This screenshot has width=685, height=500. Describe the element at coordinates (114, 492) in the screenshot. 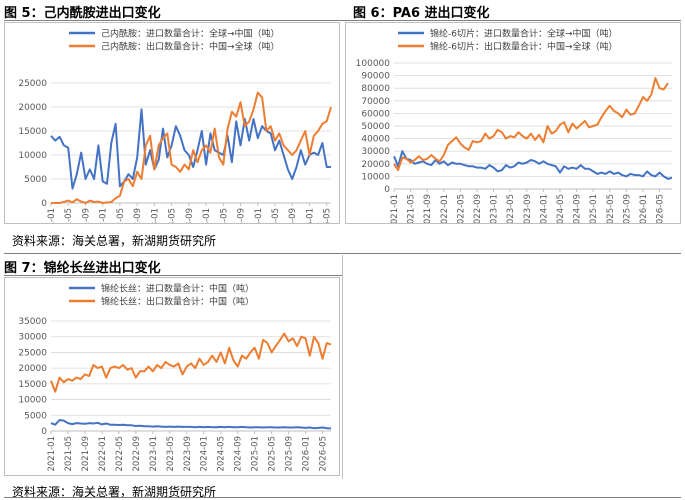

I see `source-note-bottom: 资料来源：海关总署，新湖期货研究所` at that location.